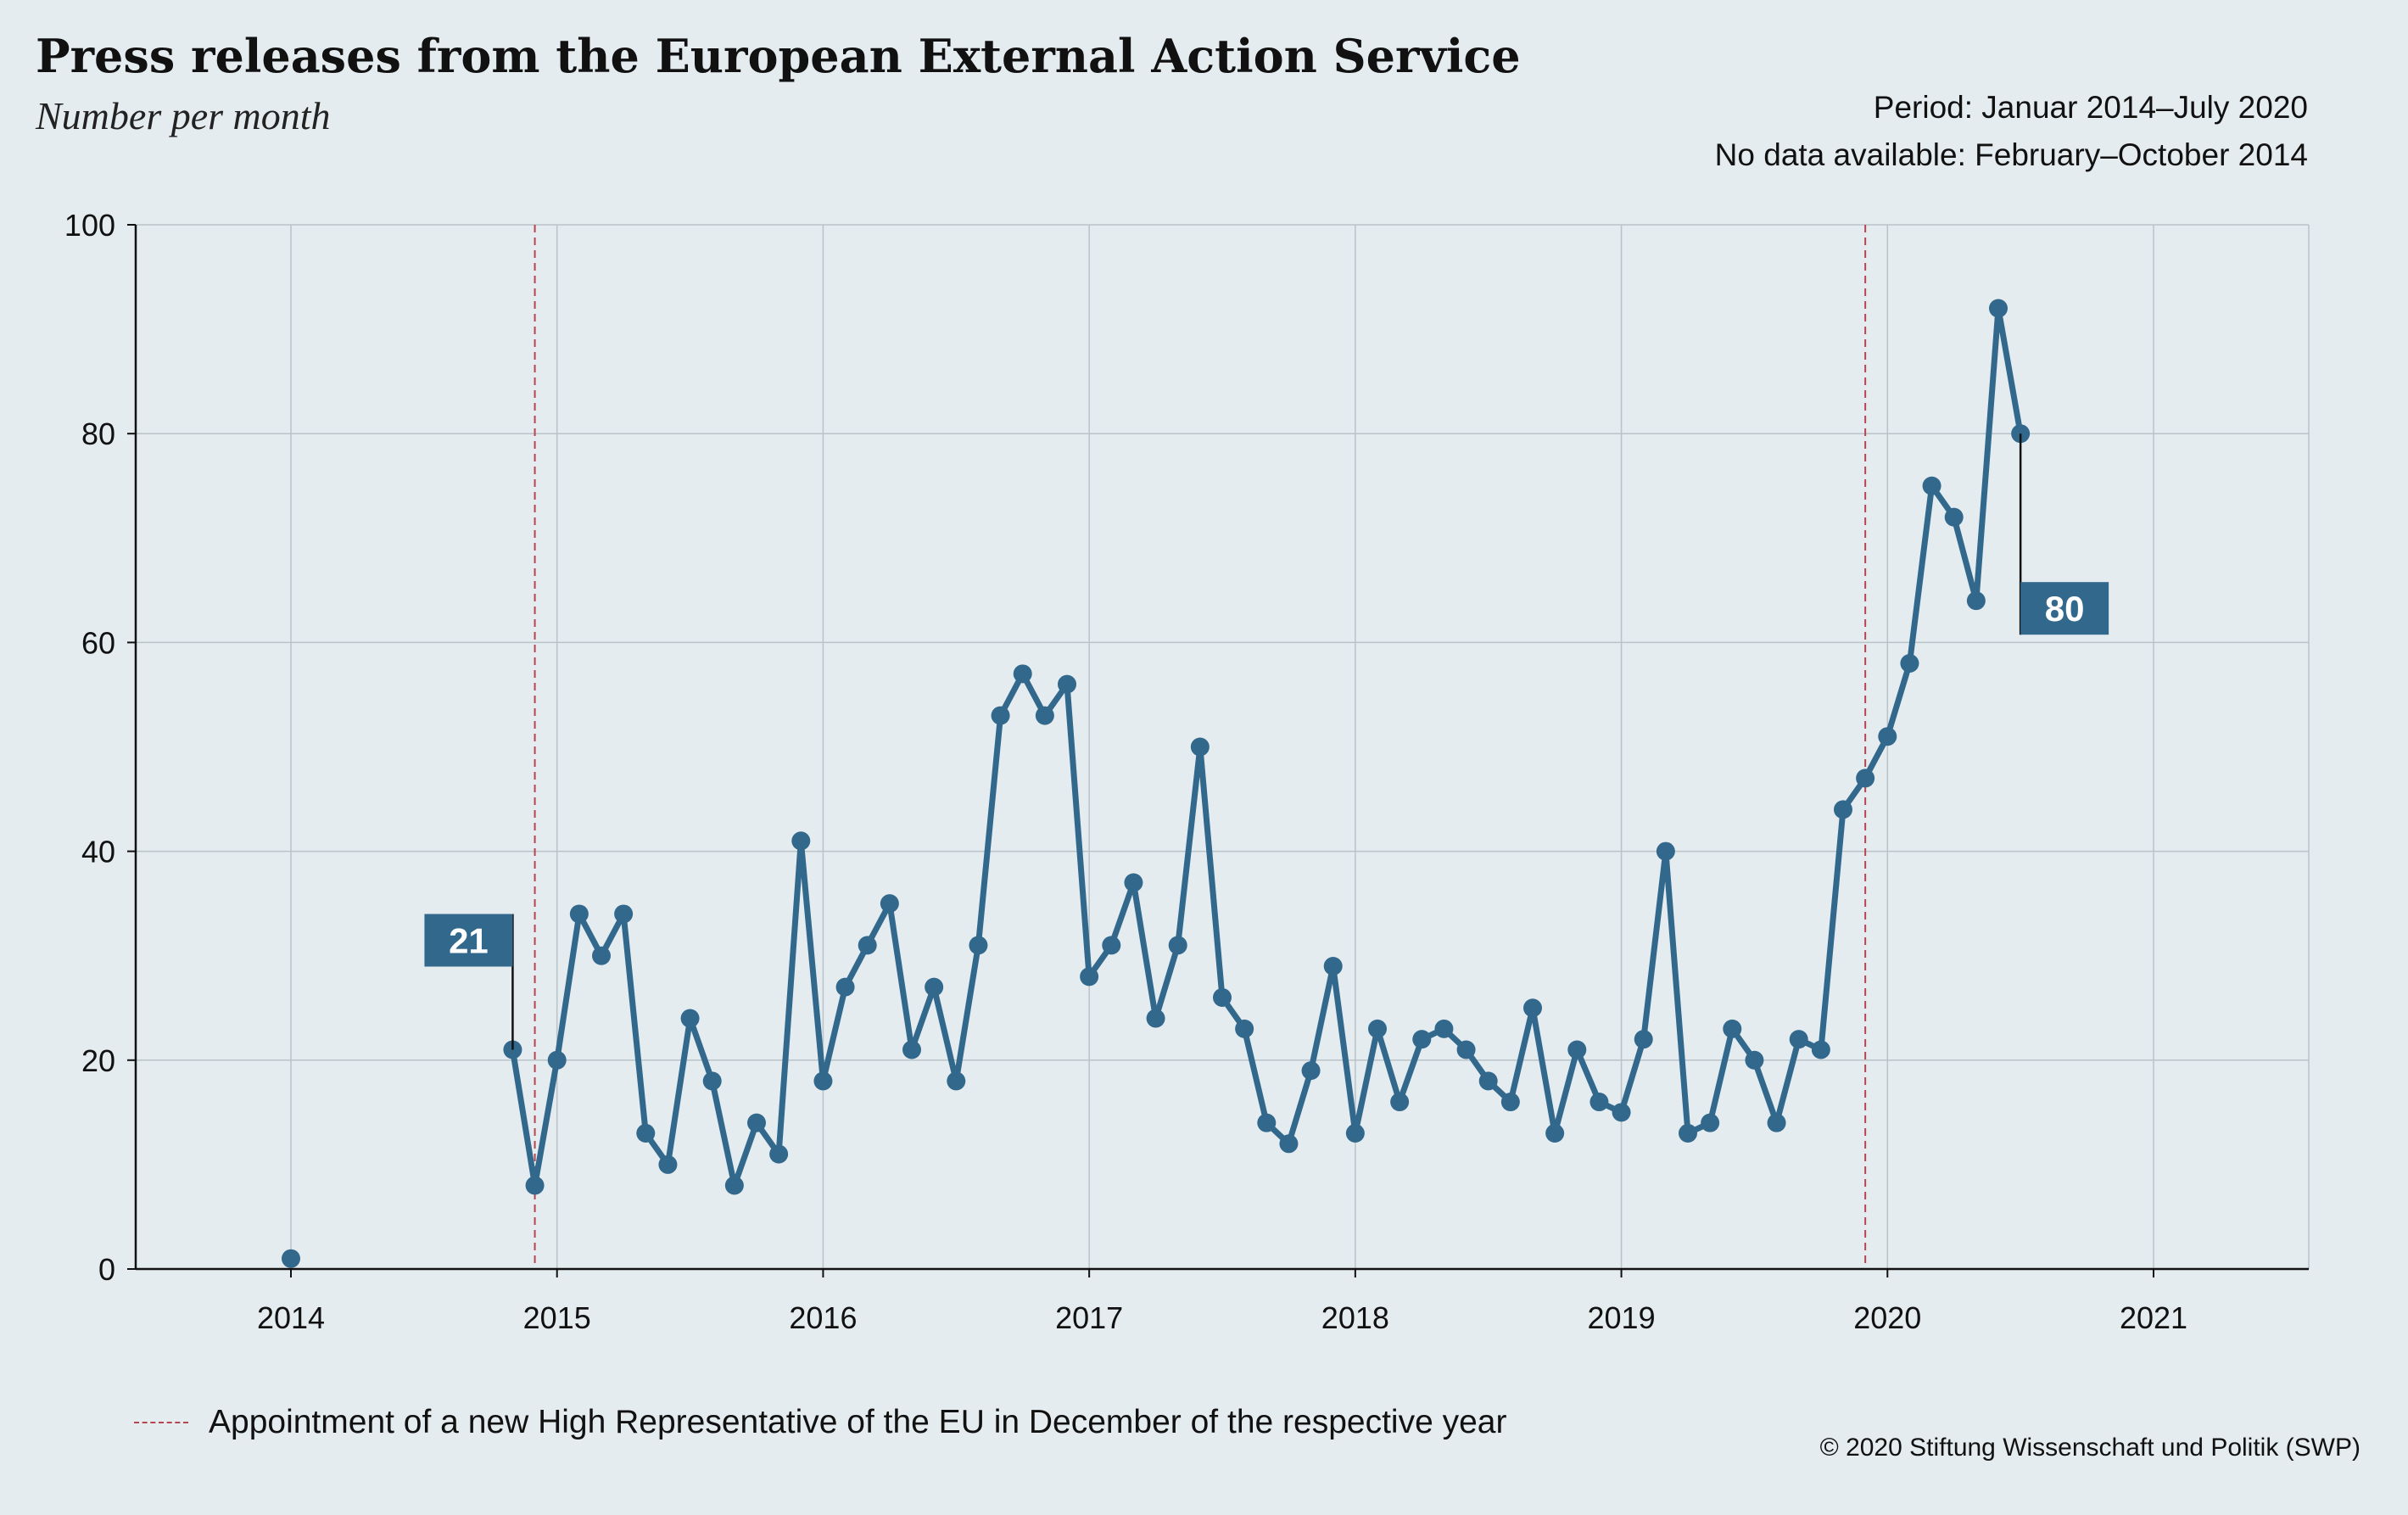 The width and height of the screenshot is (2408, 1515). I want to click on x-tick-label: 2014, so click(291, 1317).